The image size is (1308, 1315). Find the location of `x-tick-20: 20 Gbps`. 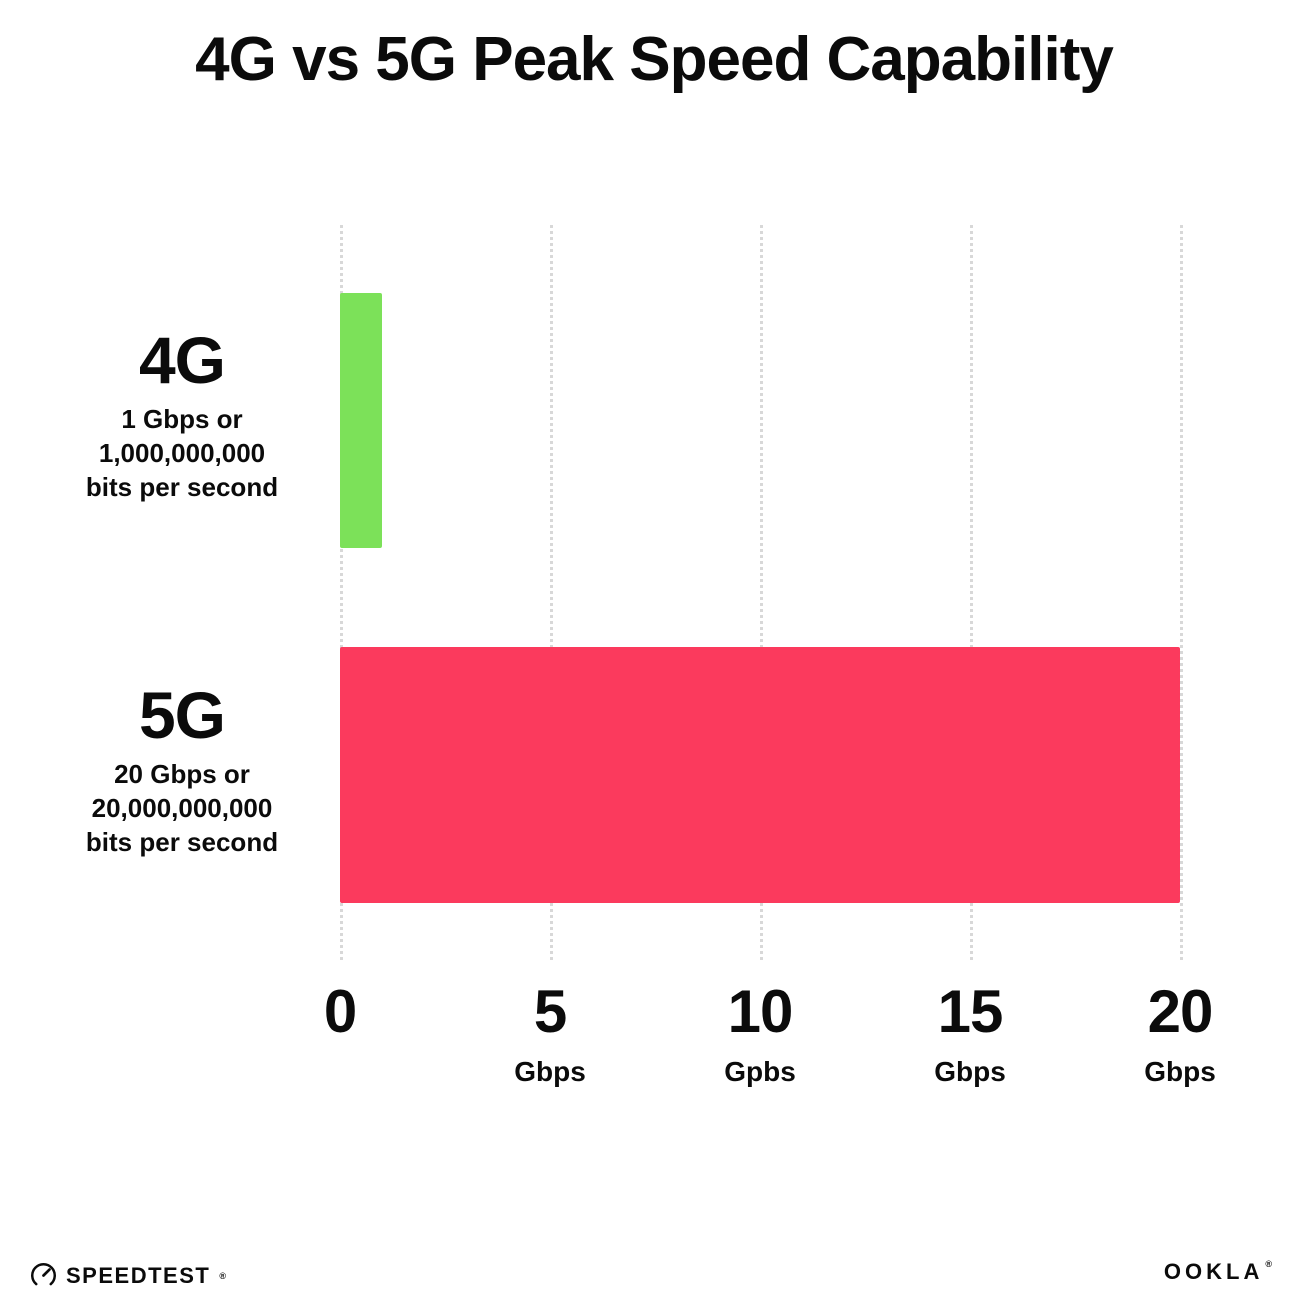

x-tick-20: 20 Gbps is located at coordinates (1180, 1034).